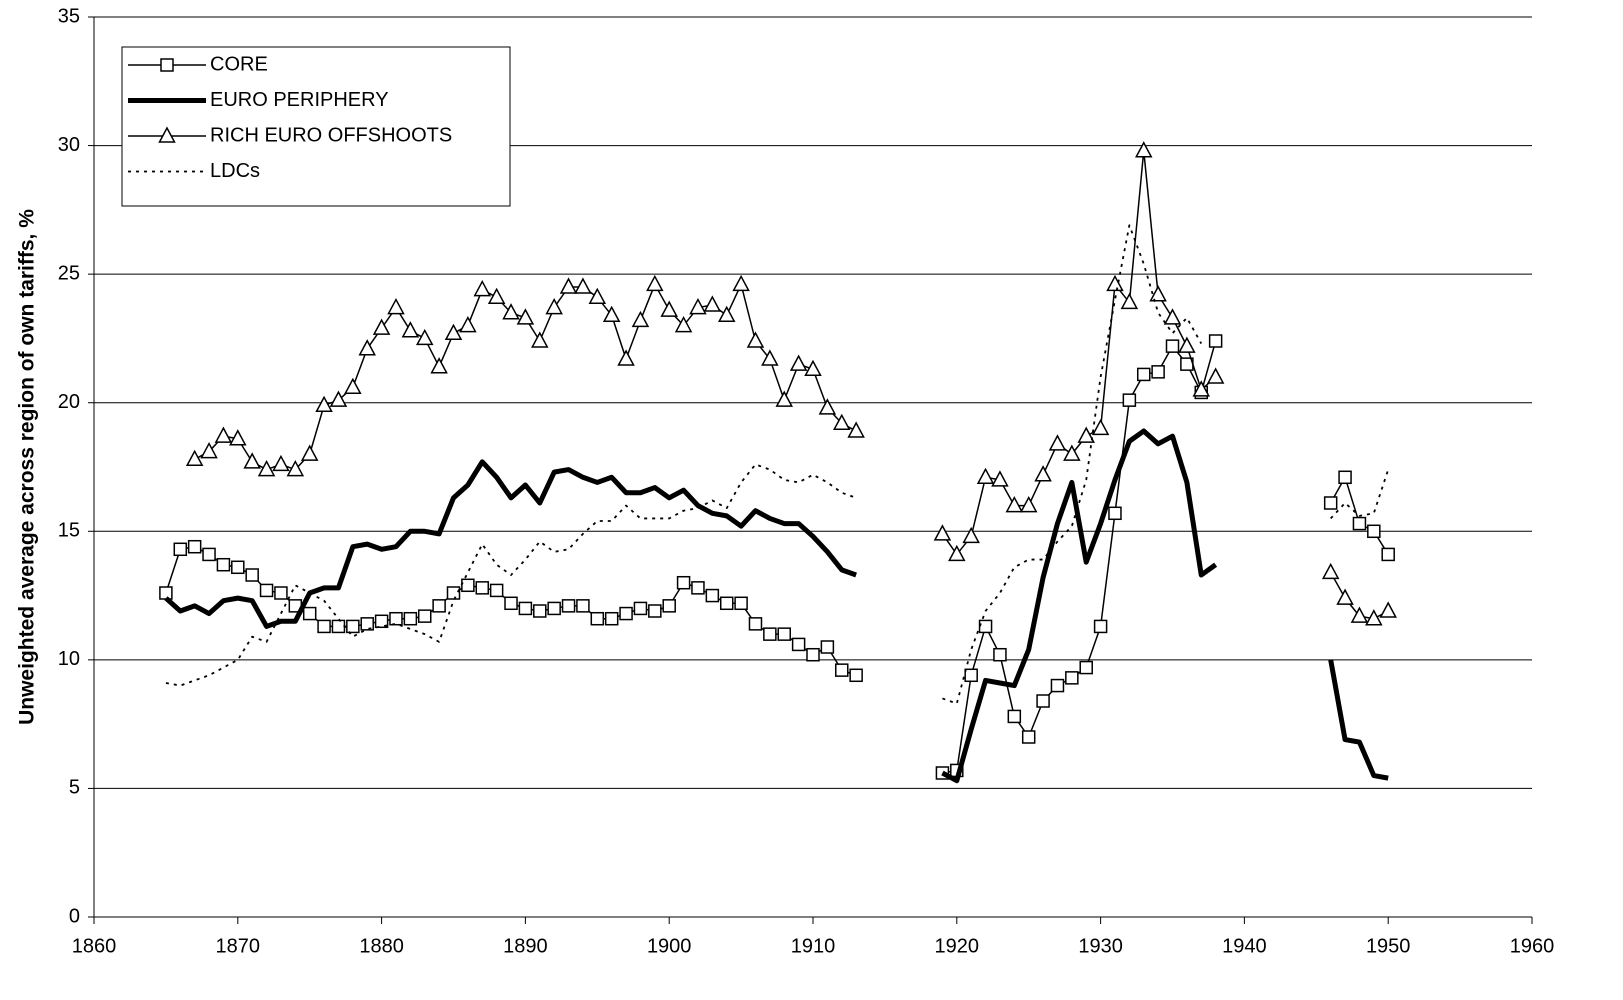 The height and width of the screenshot is (1000, 1623). I want to click on y-tick-label: 10, so click(69, 659).